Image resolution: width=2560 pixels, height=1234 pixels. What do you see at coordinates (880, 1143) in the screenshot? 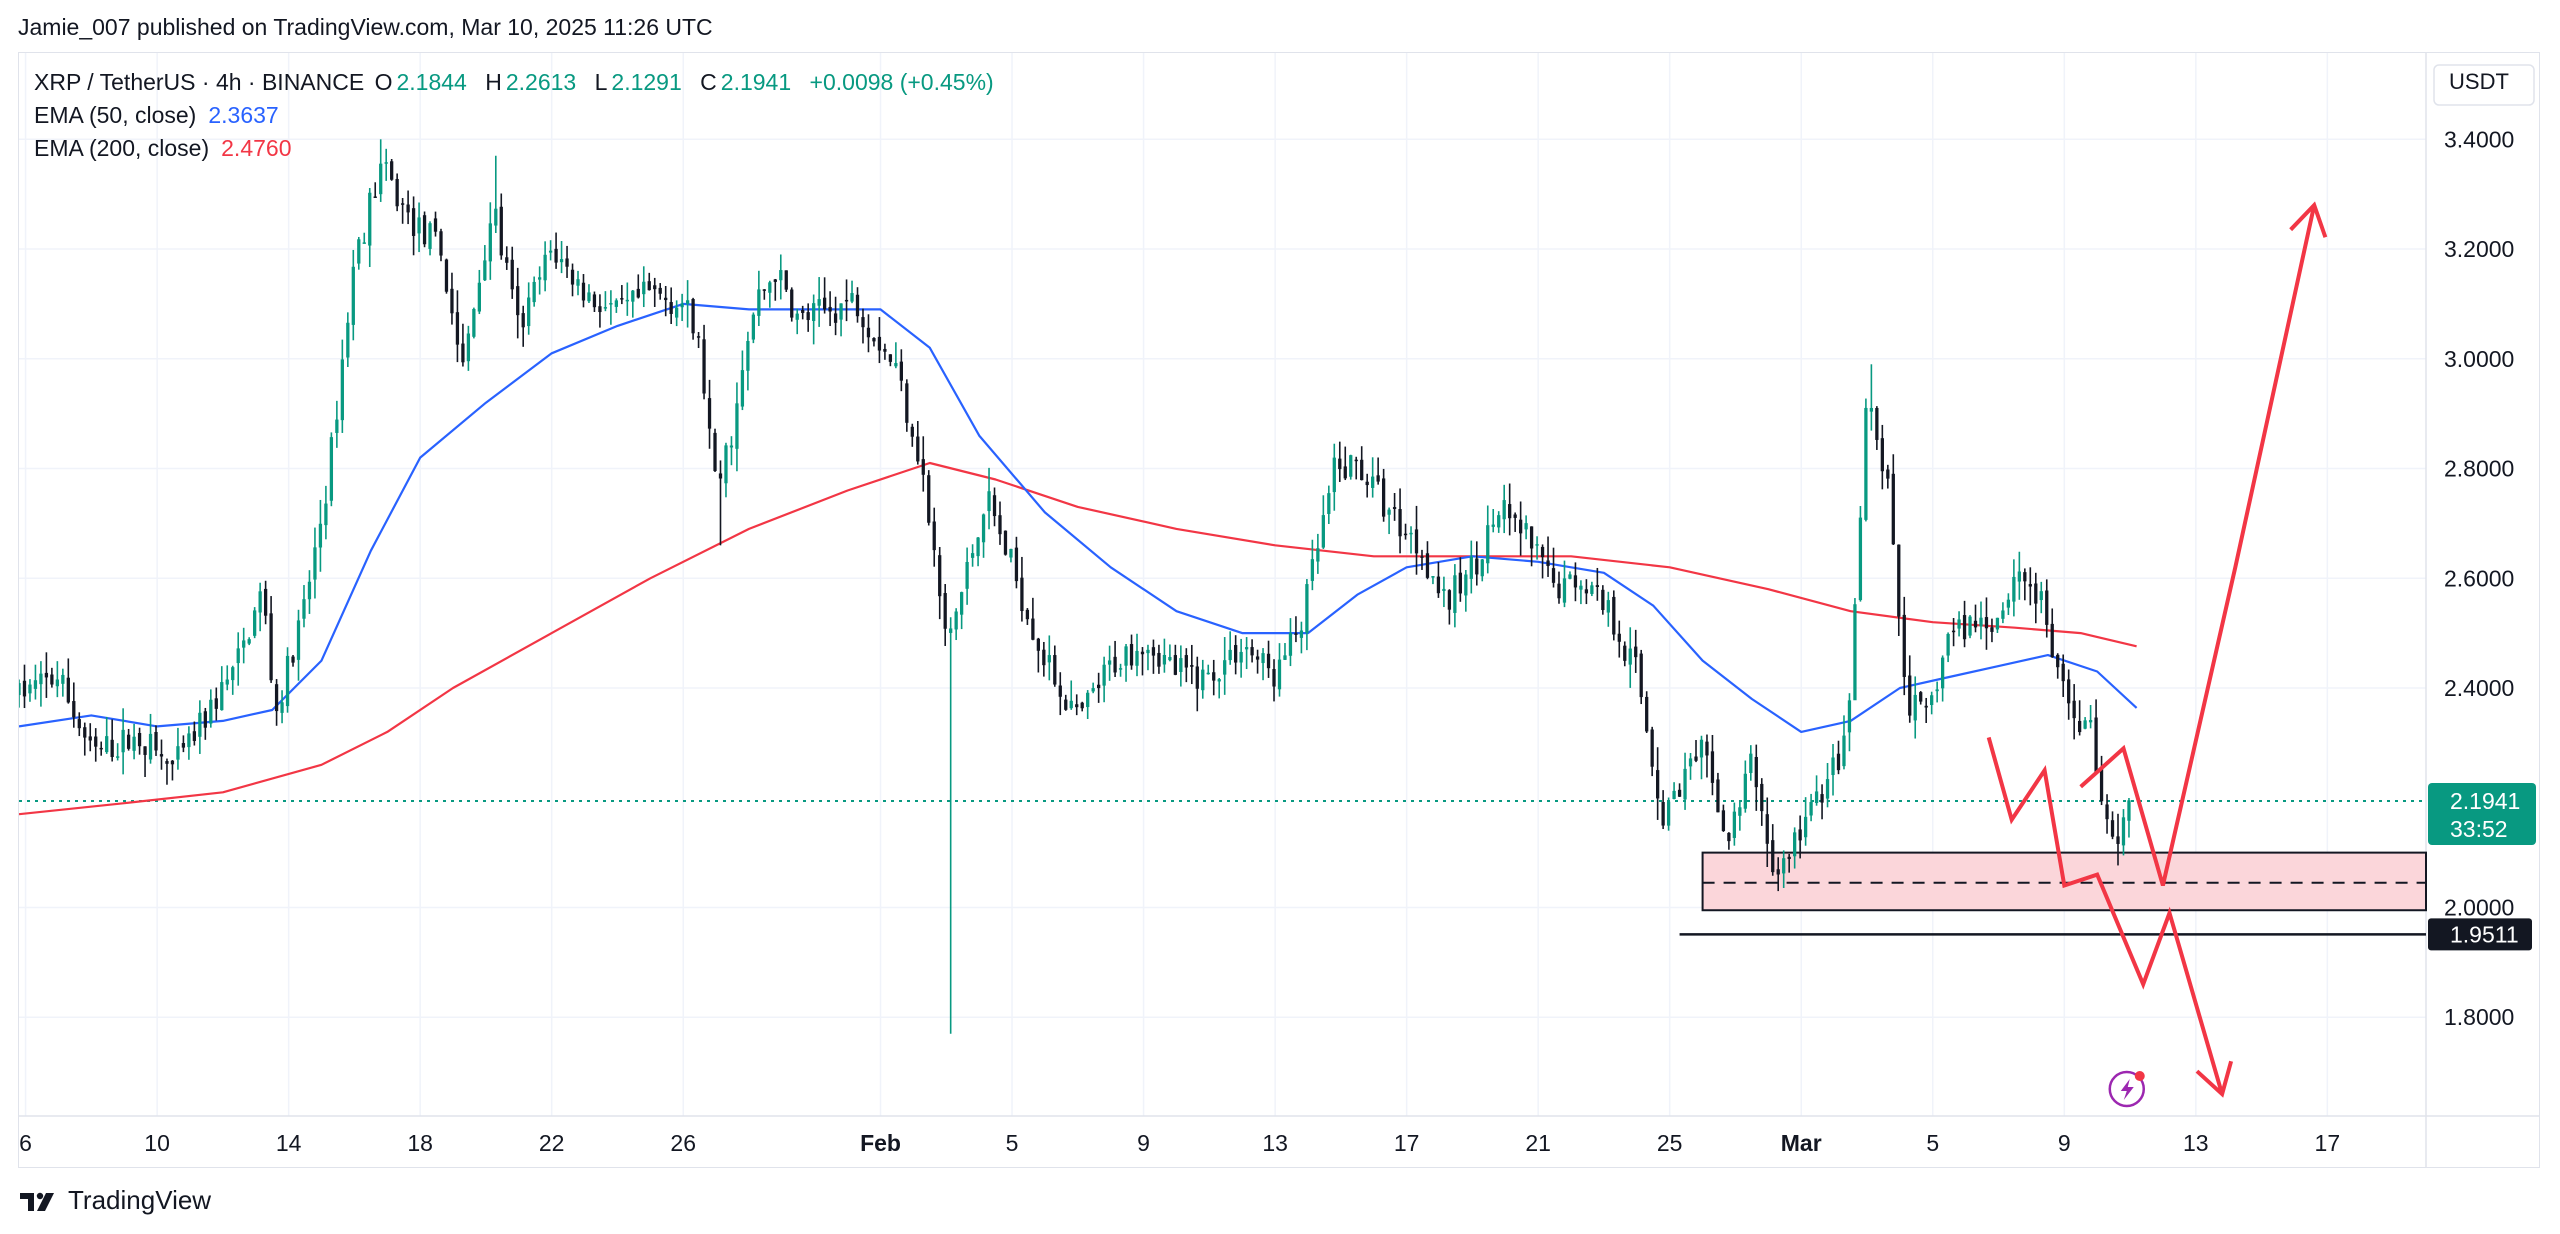
I see `x-tick-label: Feb` at bounding box center [880, 1143].